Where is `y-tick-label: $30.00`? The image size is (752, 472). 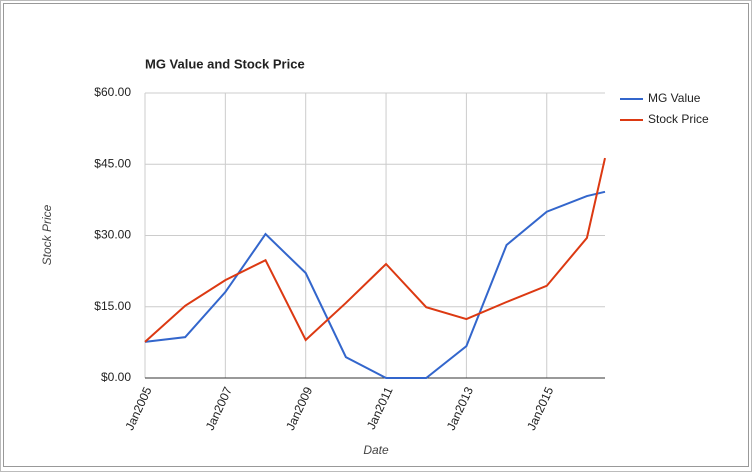 y-tick-label: $30.00 is located at coordinates (112, 235).